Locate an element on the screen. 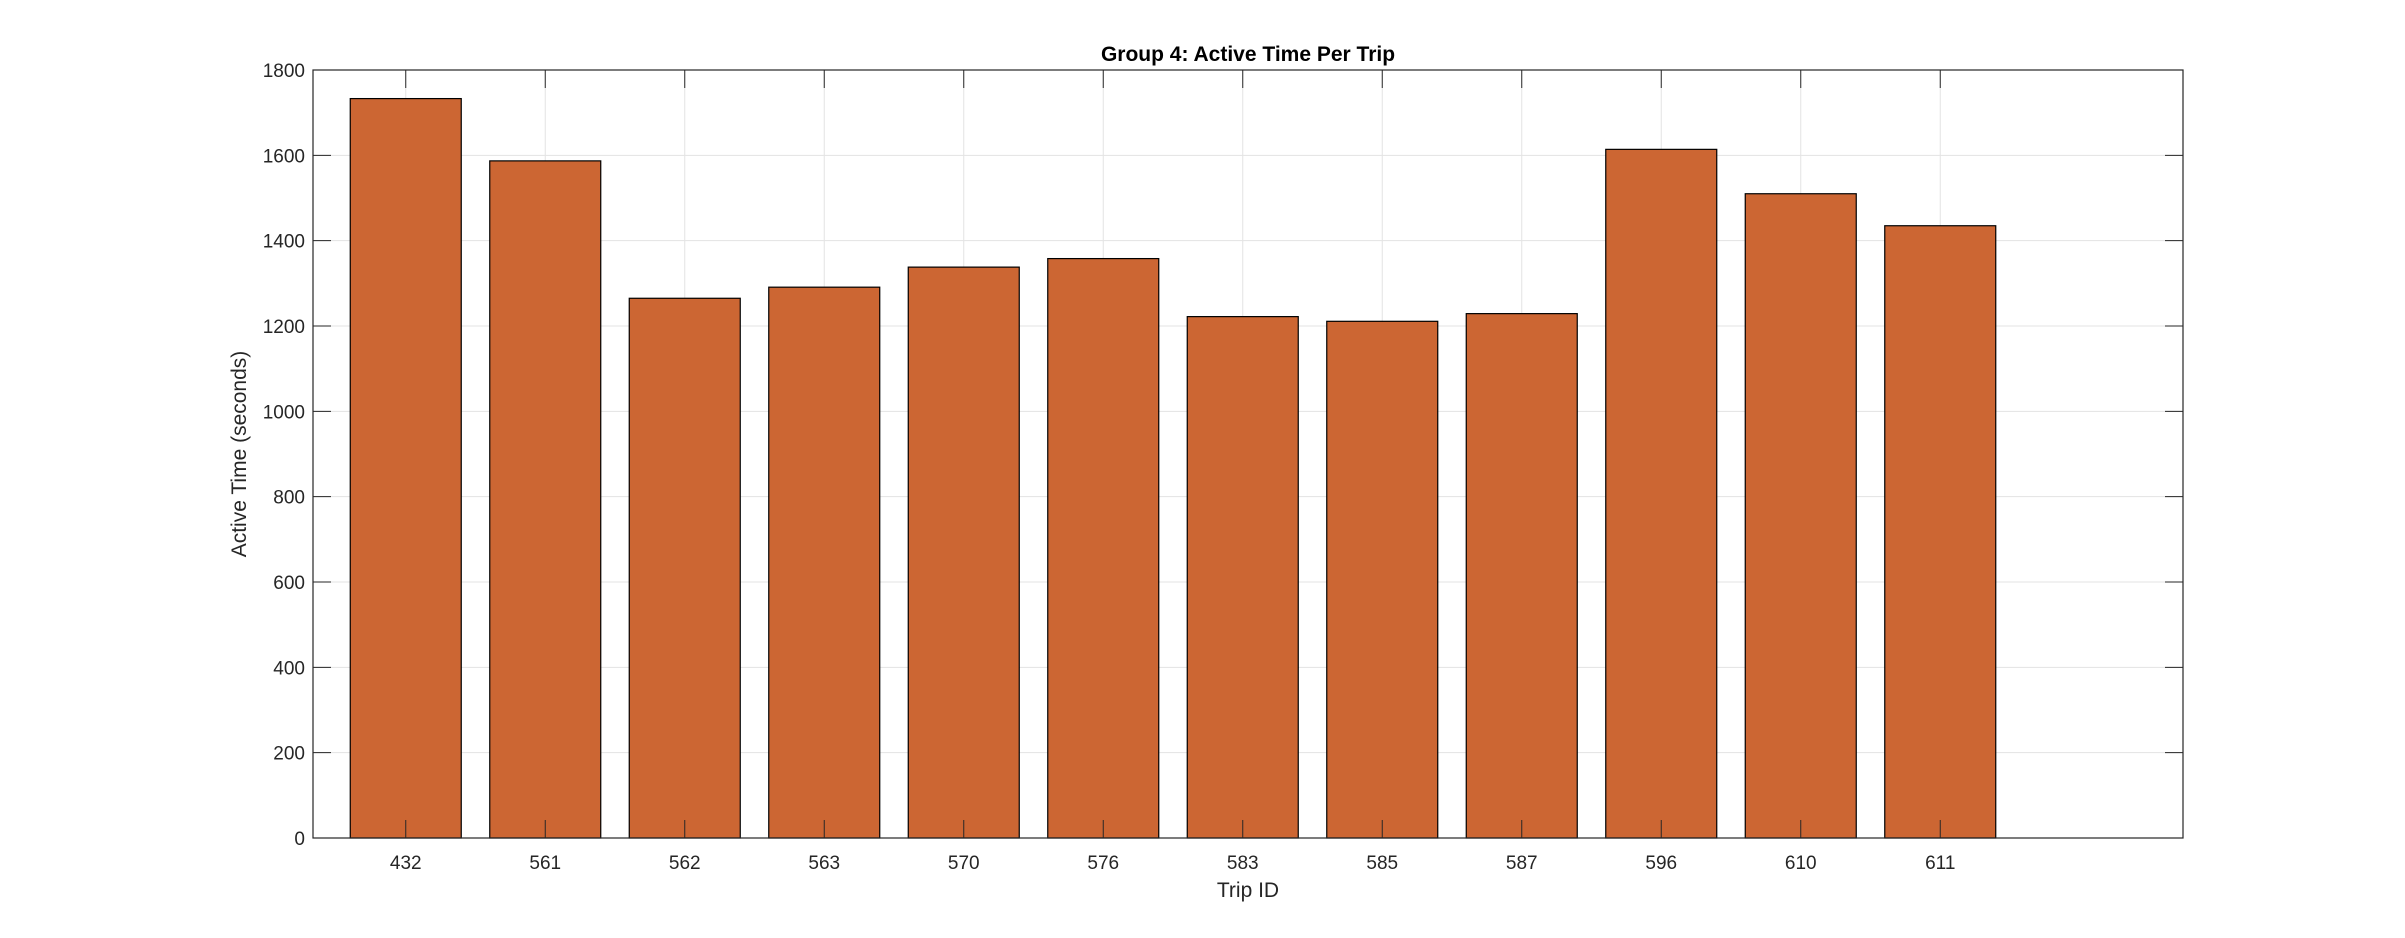  x-tick-label: 585 is located at coordinates (1382, 863).